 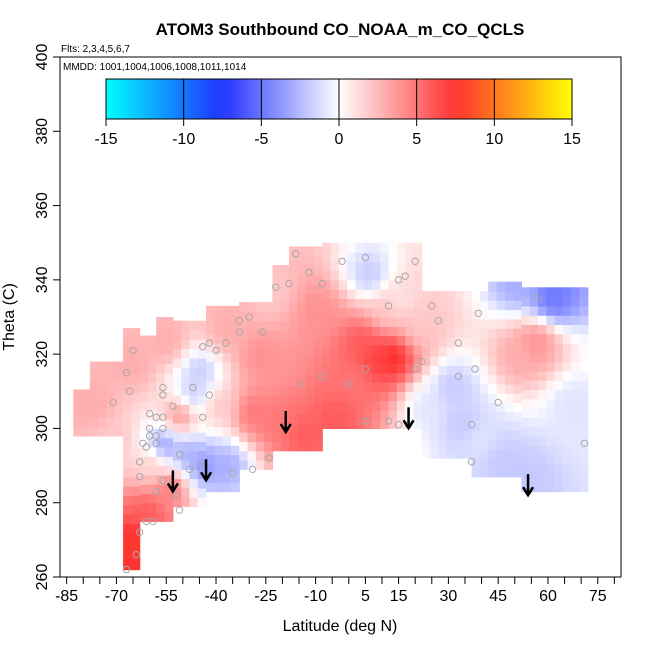 What do you see at coordinates (335, 591) in the screenshot?
I see `x-axis: -85 -70 -55 -40 -25 -10 5 15 30 45 60 75` at bounding box center [335, 591].